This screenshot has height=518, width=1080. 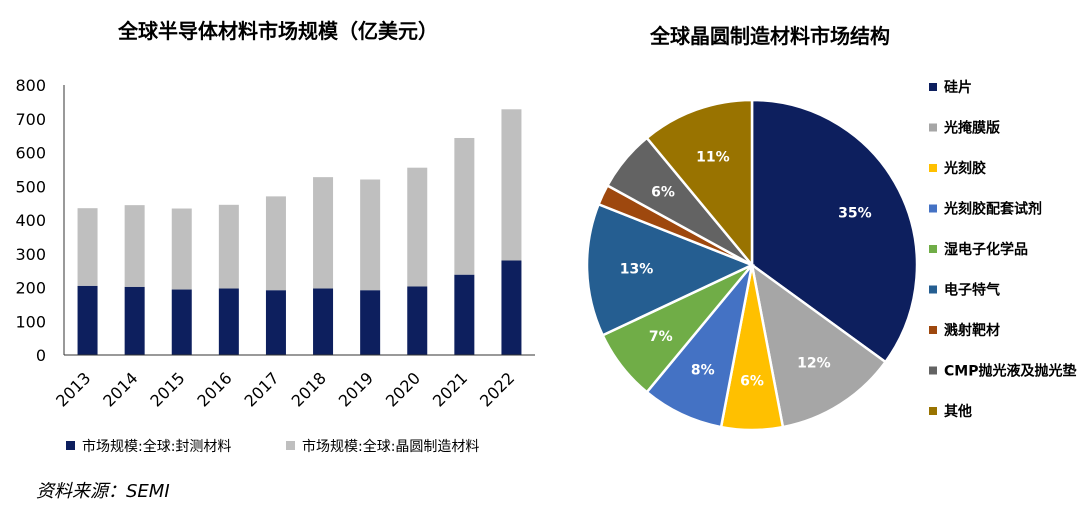 What do you see at coordinates (30, 220) in the screenshot?
I see `bar-y-tick-label: 400` at bounding box center [30, 220].